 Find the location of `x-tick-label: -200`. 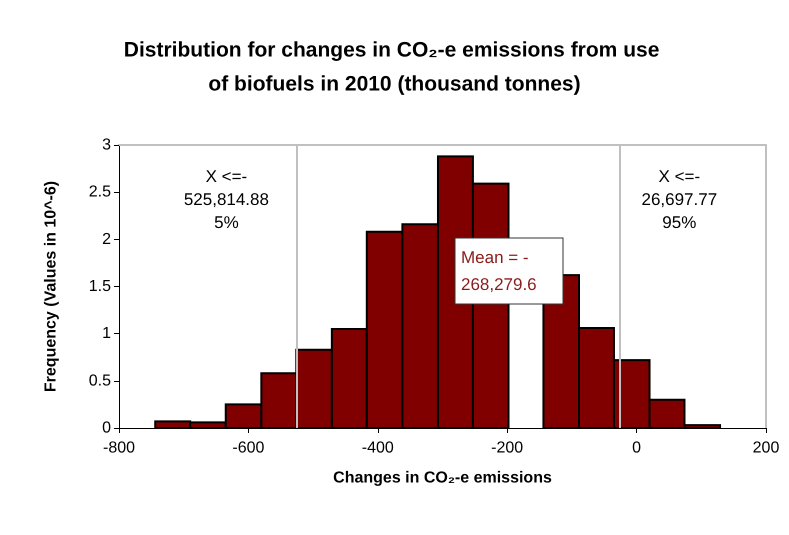

x-tick-label: -200 is located at coordinates (507, 448).